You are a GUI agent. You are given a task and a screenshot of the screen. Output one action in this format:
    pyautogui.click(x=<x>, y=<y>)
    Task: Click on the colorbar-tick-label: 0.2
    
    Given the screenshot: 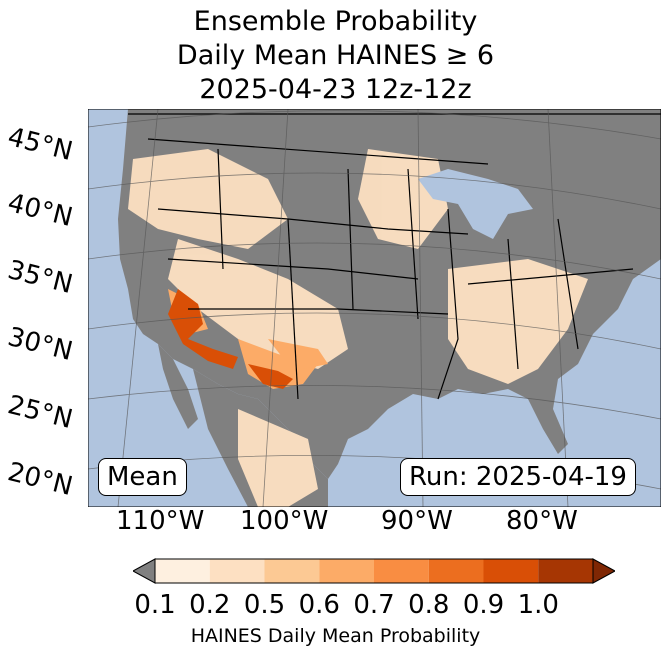 What is the action you would take?
    pyautogui.click(x=210, y=605)
    